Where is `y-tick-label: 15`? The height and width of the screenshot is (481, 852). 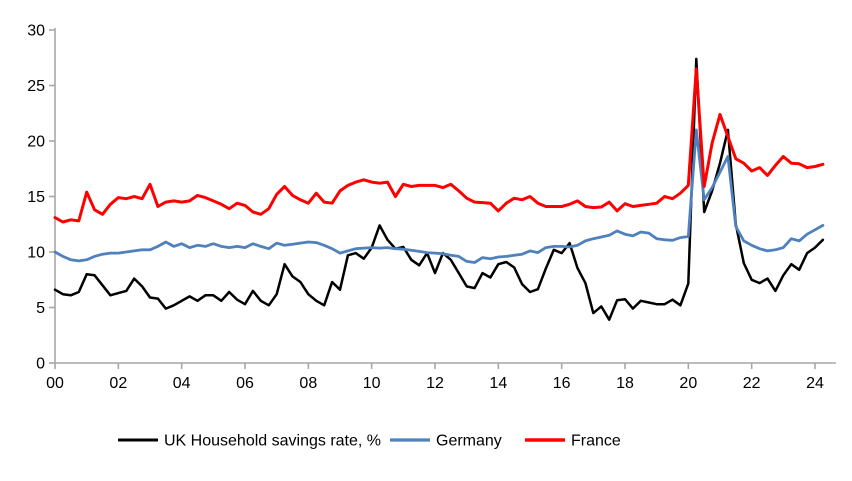
y-tick-label: 15 is located at coordinates (36, 197).